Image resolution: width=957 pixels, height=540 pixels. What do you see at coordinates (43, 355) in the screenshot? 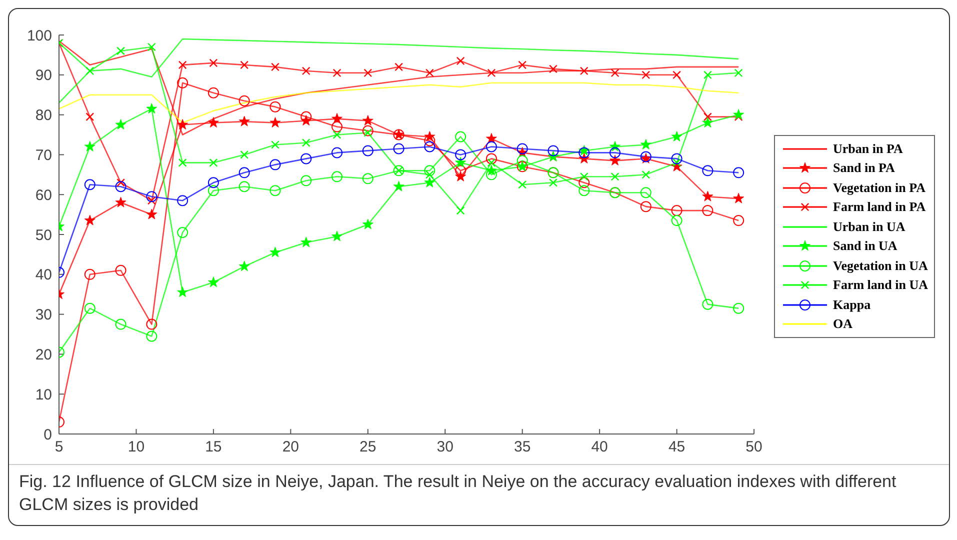
I see `y-tick-label: 20` at bounding box center [43, 355].